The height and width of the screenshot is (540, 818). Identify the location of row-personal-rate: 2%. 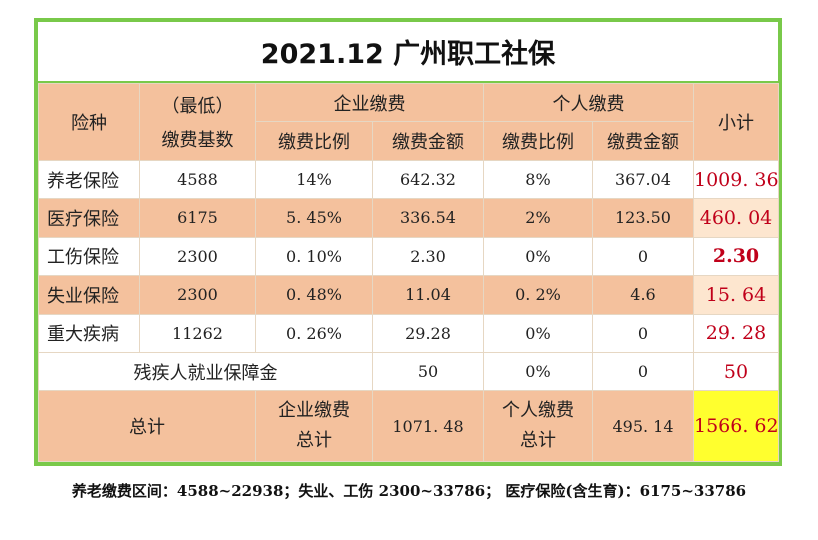
(538, 218).